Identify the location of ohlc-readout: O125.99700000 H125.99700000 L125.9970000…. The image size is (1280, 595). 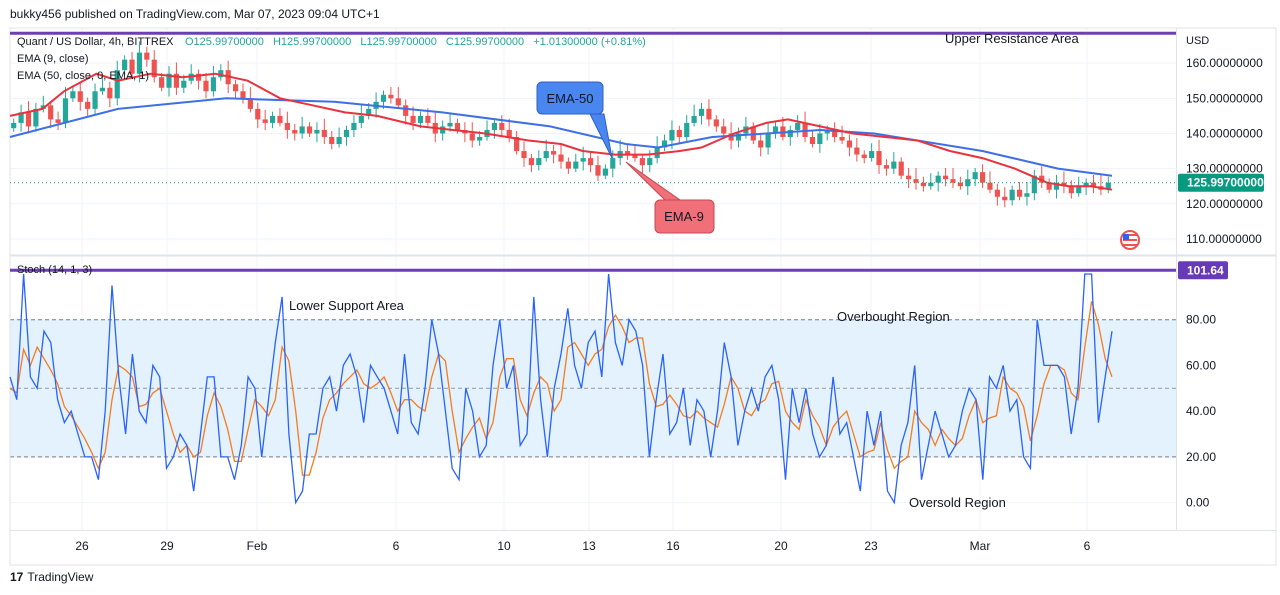
(415, 42).